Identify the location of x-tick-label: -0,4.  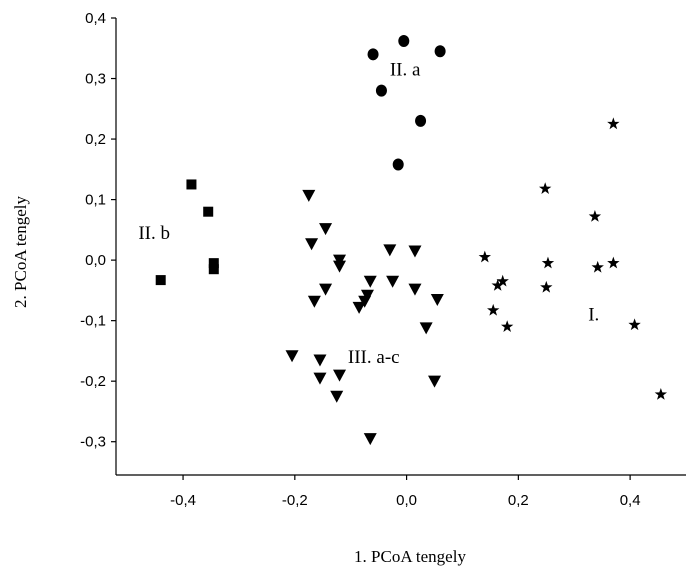
(183, 500).